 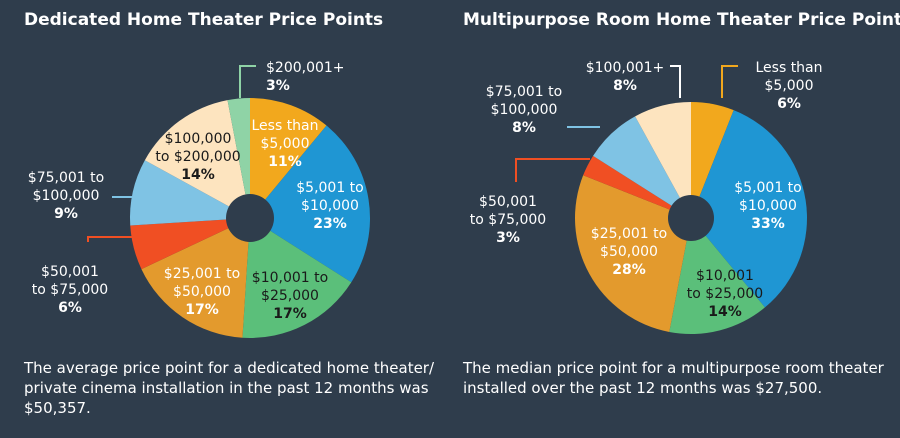 What do you see at coordinates (202, 292) in the screenshot?
I see `slice-label-25-001-to-50-000: $25,001 to $50,000 17%` at bounding box center [202, 292].